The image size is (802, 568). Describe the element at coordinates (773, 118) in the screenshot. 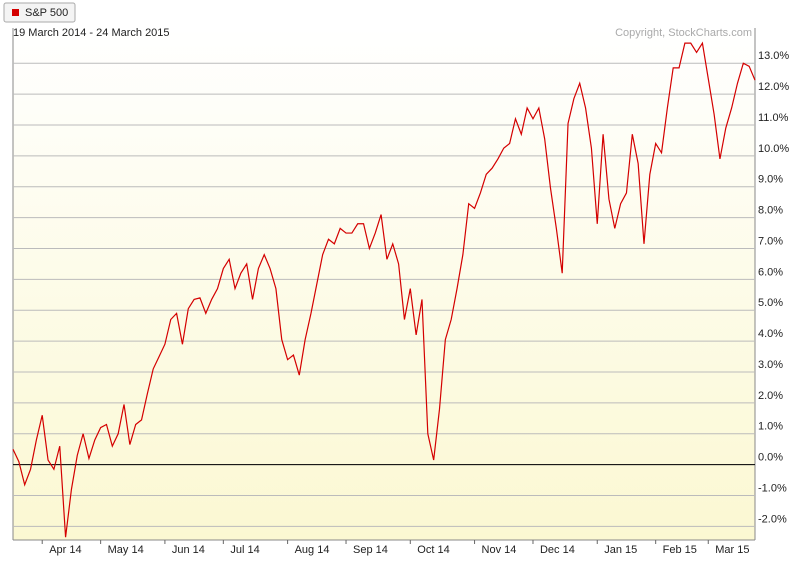

I see `y-tick-label: 11.0%` at that location.